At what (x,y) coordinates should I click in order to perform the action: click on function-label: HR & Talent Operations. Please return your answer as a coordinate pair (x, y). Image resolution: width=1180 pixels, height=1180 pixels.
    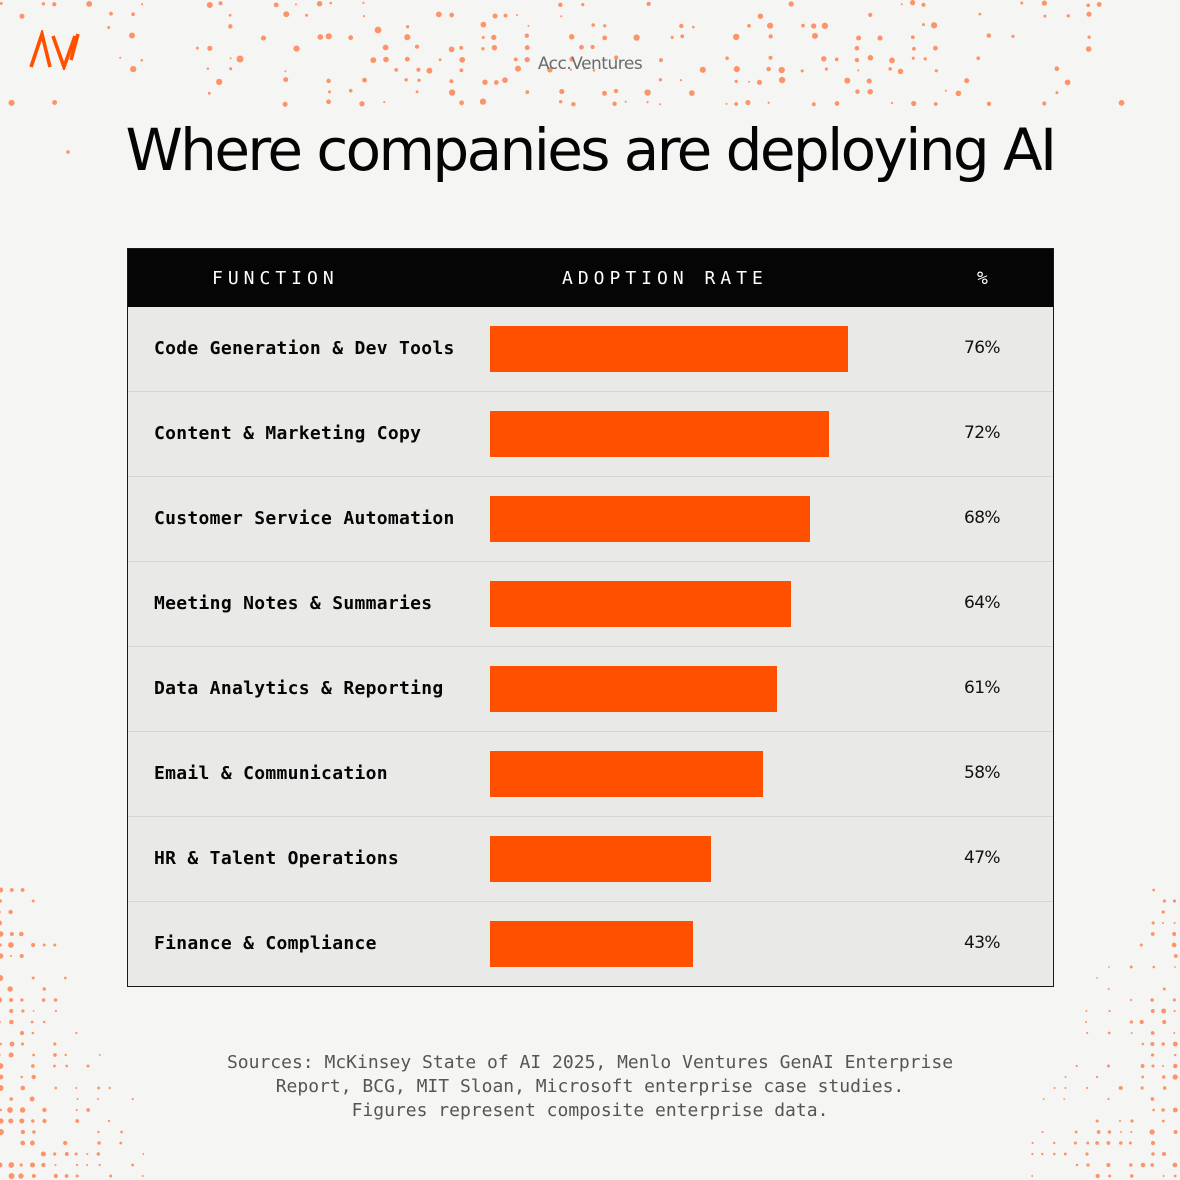
    Looking at the image, I should click on (277, 858).